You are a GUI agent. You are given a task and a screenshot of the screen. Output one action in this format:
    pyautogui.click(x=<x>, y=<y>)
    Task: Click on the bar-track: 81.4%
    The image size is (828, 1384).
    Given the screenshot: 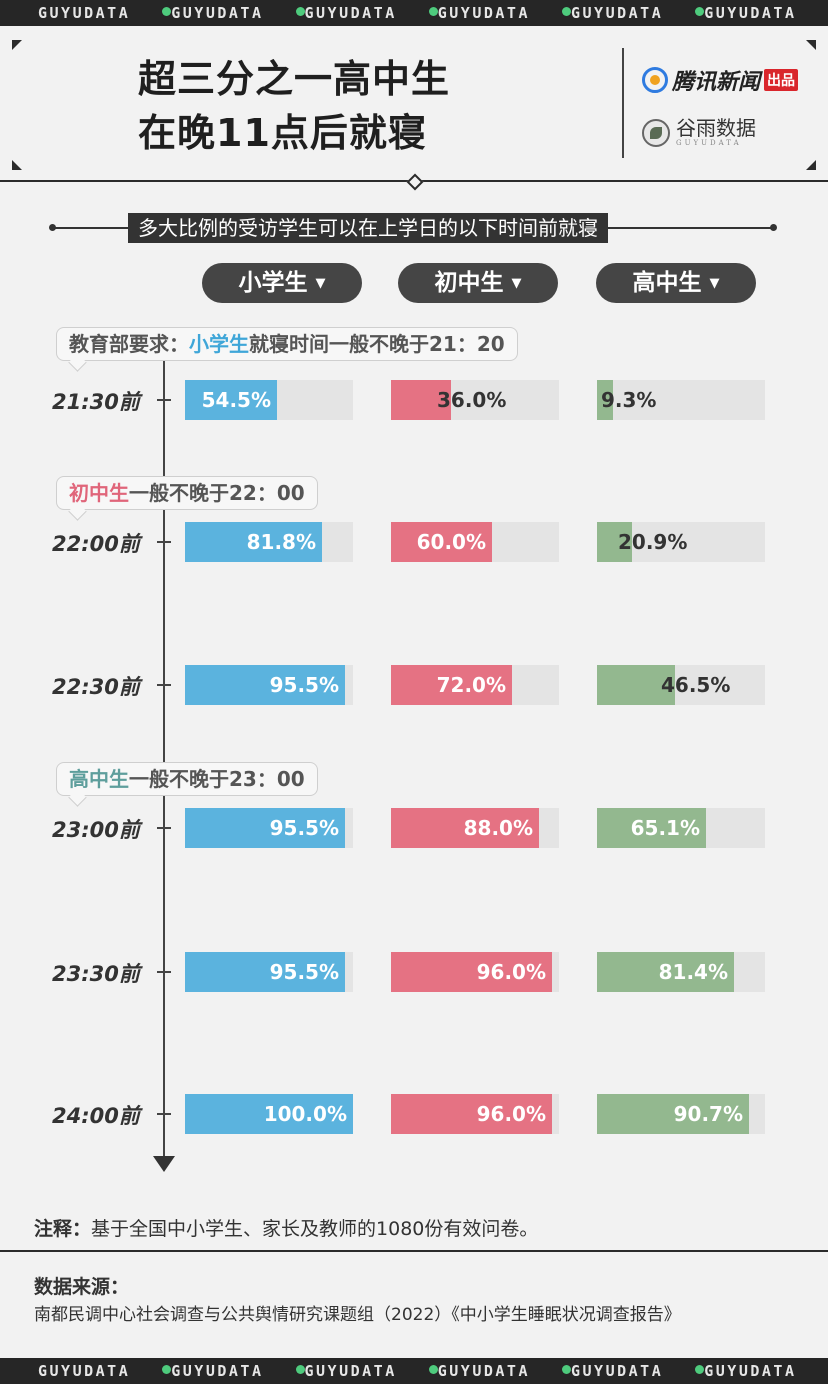 What is the action you would take?
    pyautogui.click(x=681, y=972)
    